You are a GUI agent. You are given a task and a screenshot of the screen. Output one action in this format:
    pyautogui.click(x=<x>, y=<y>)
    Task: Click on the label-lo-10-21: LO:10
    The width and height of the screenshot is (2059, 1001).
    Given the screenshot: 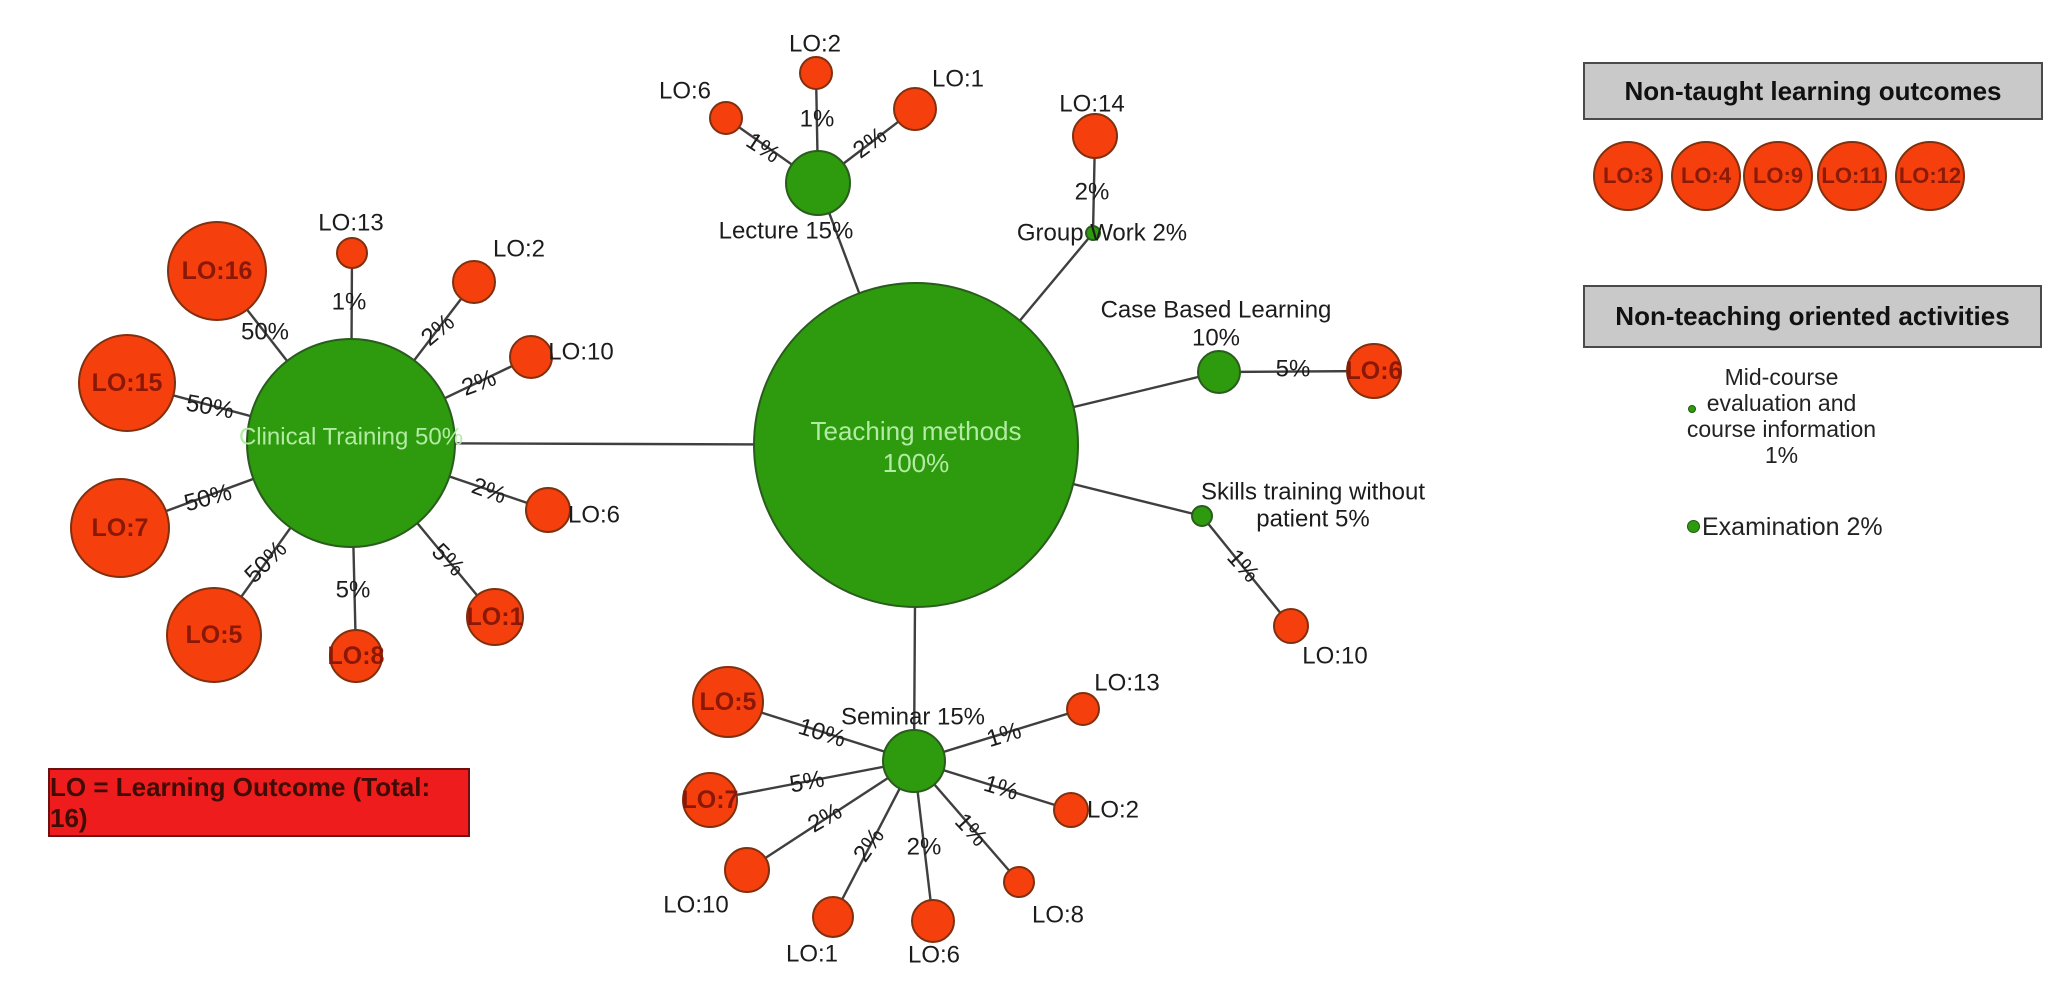 What is the action you would take?
    pyautogui.click(x=580, y=352)
    